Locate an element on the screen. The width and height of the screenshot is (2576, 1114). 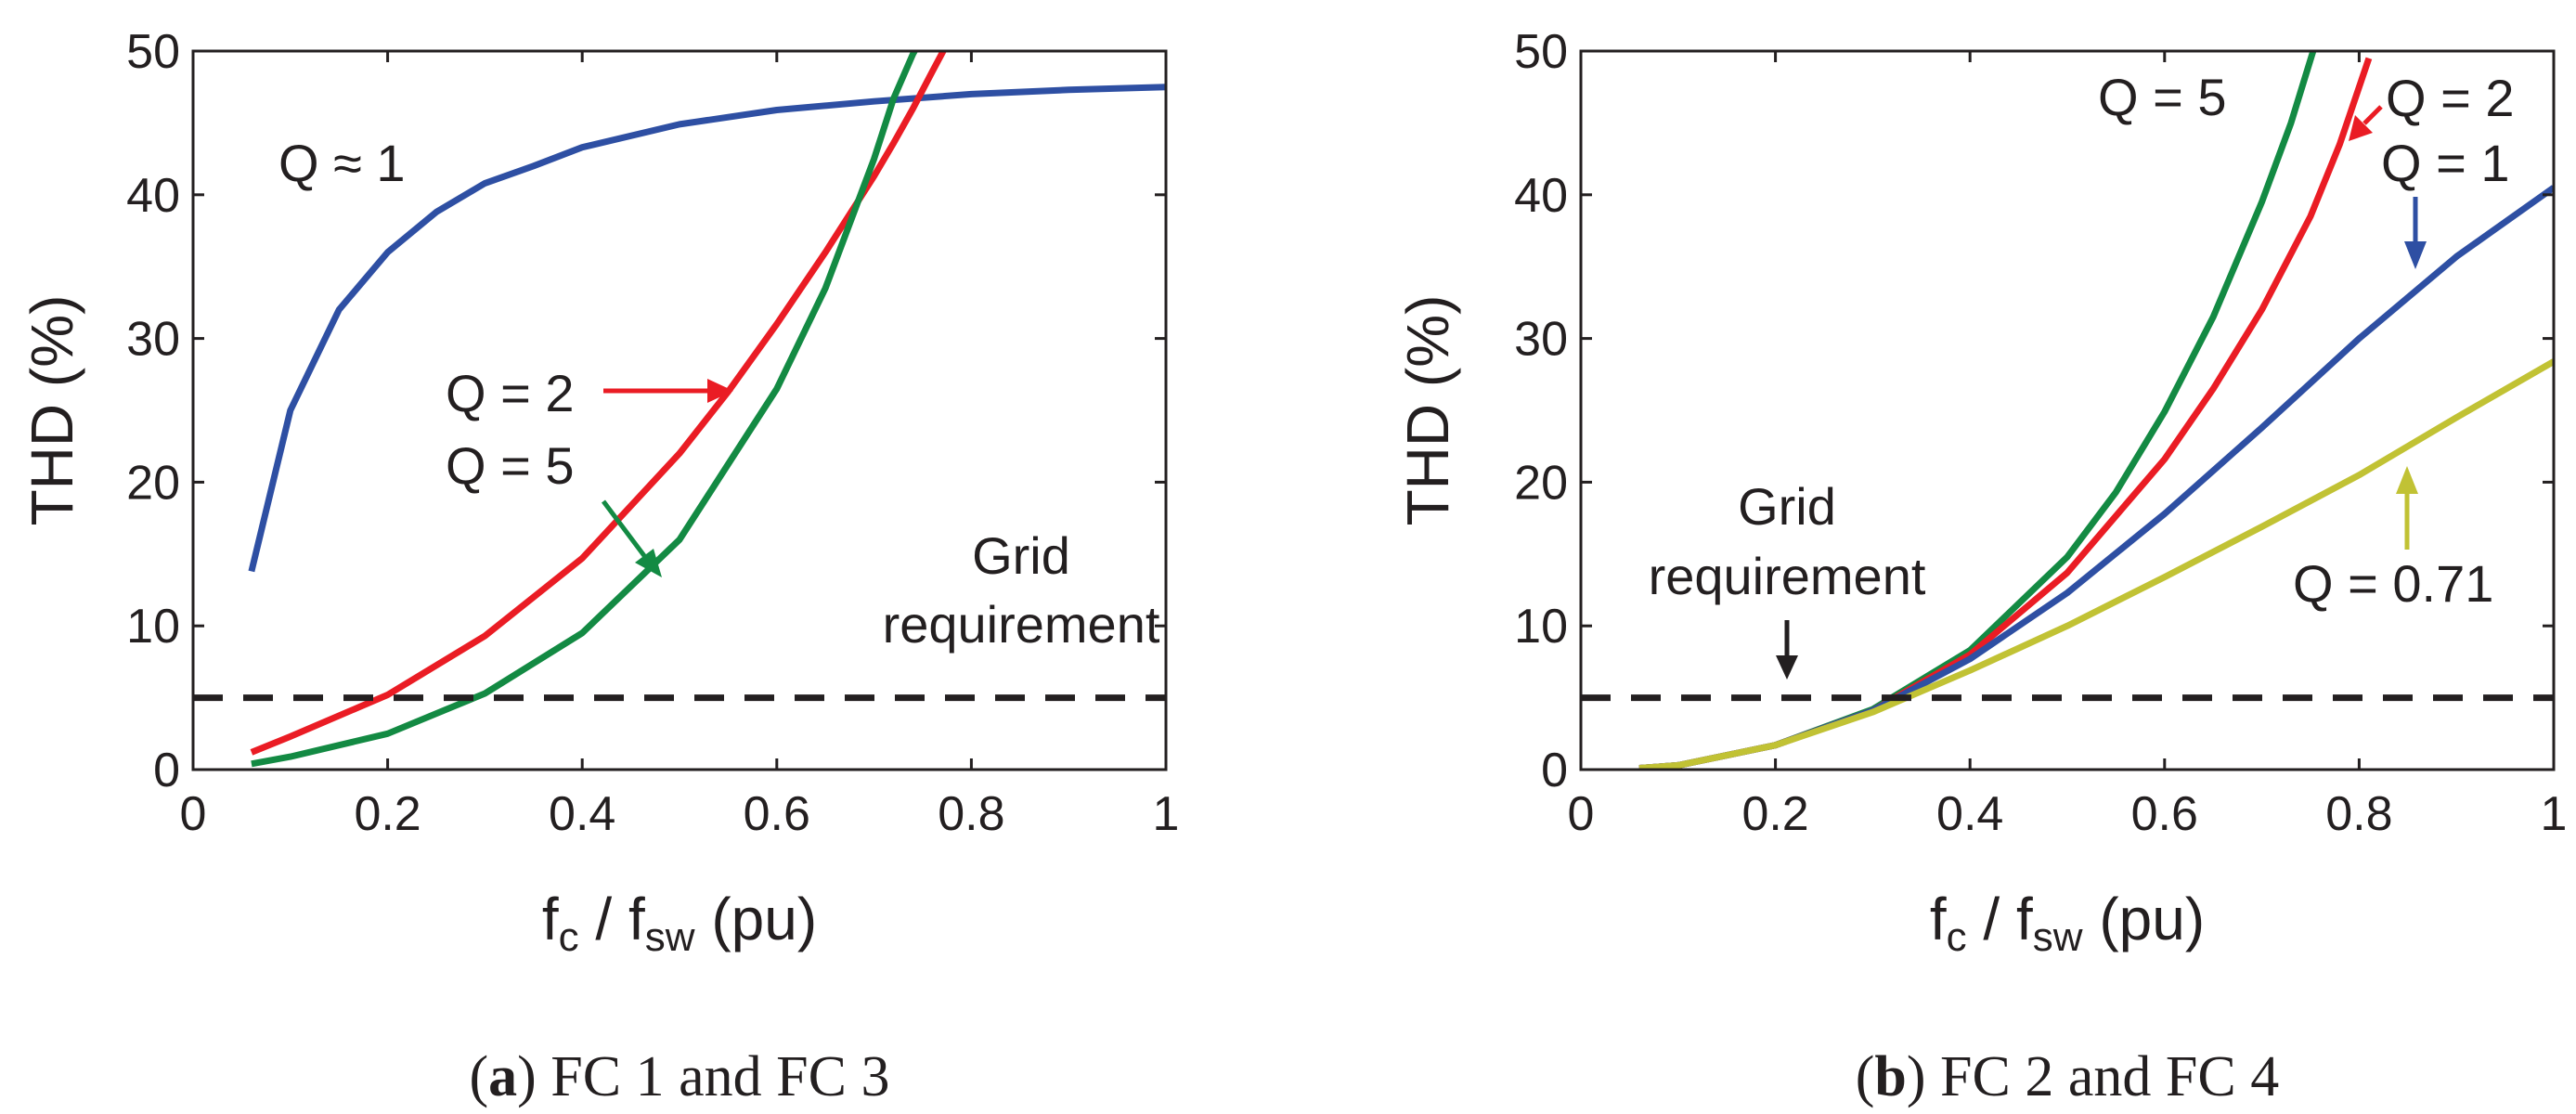
caption-b: (b) FC 2 and FC 4 is located at coordinates (2068, 1076).